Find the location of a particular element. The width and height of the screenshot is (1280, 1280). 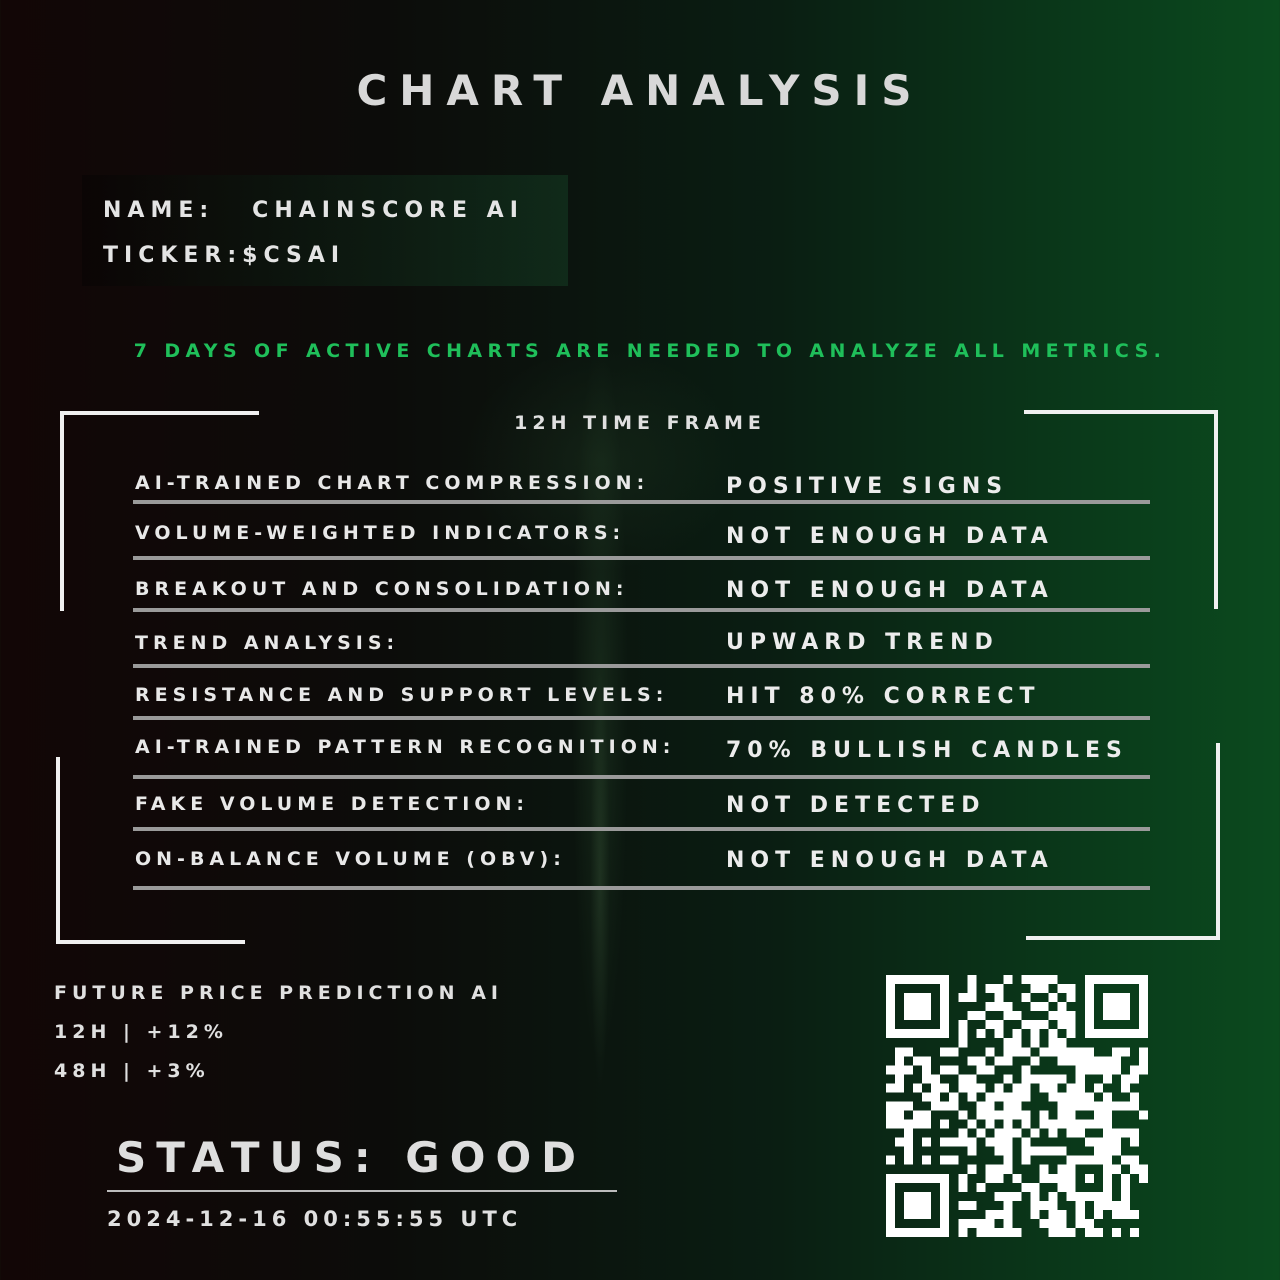

token-ticker-value: $CSAI is located at coordinates (294, 255).